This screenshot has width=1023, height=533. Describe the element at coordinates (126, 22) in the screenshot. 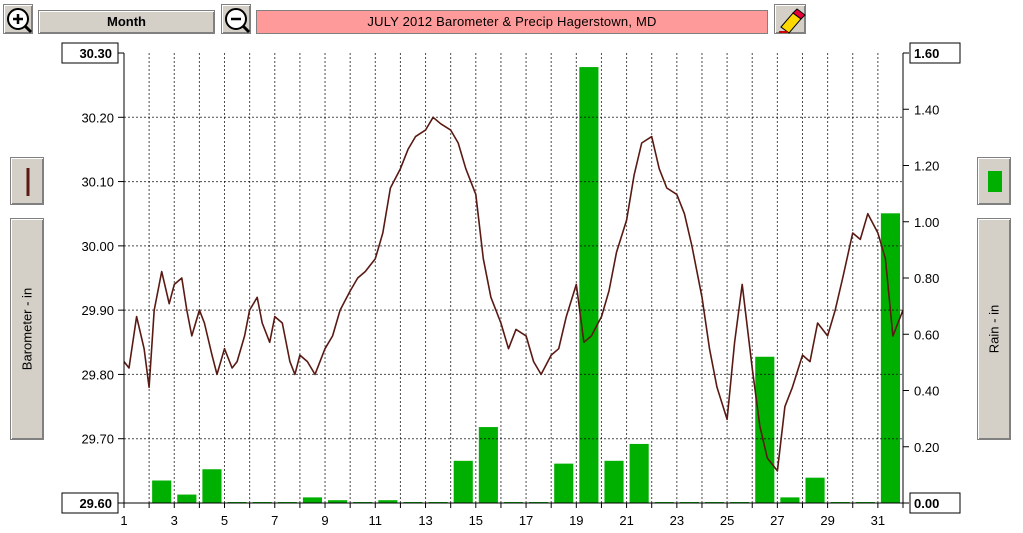

I see `period-selector-button: Month` at that location.